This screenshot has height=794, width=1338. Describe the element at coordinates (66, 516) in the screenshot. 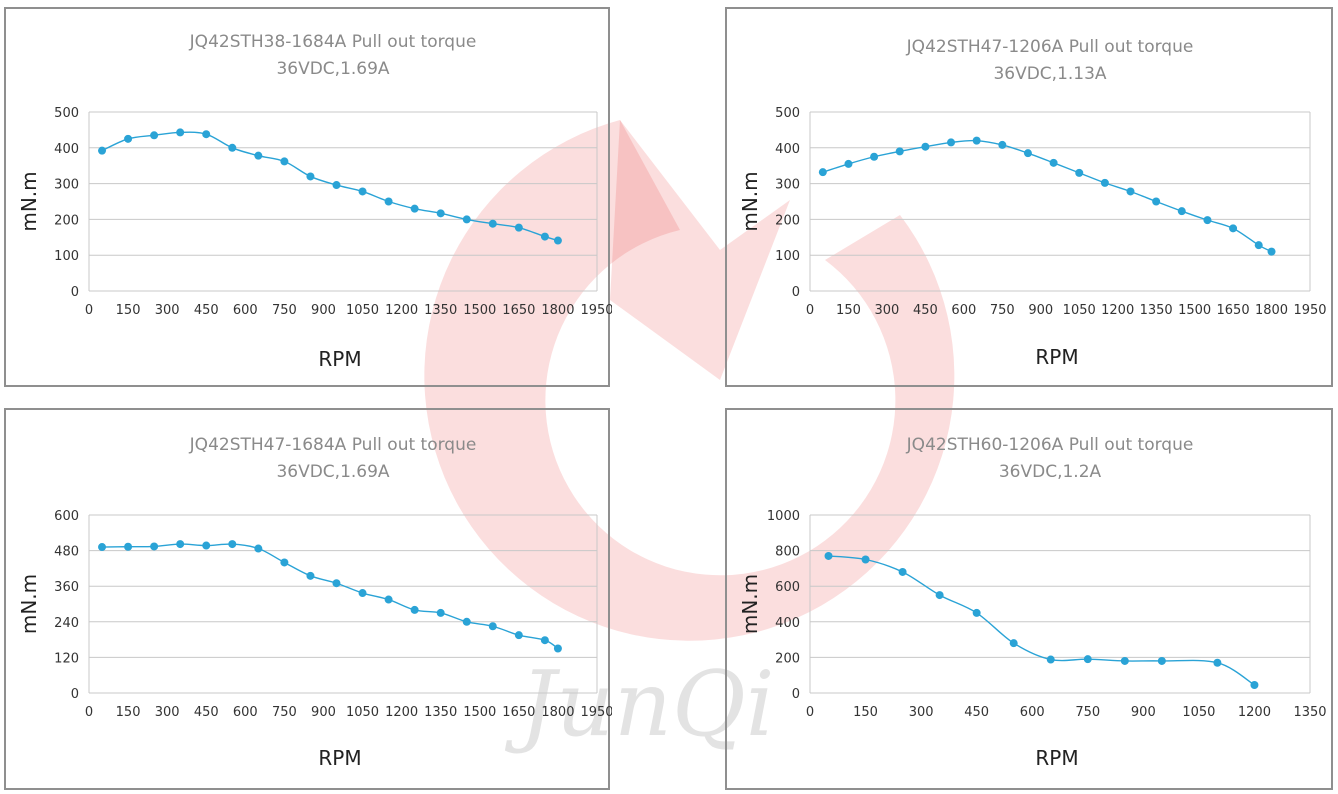

I see `y-tick-label: 600` at that location.